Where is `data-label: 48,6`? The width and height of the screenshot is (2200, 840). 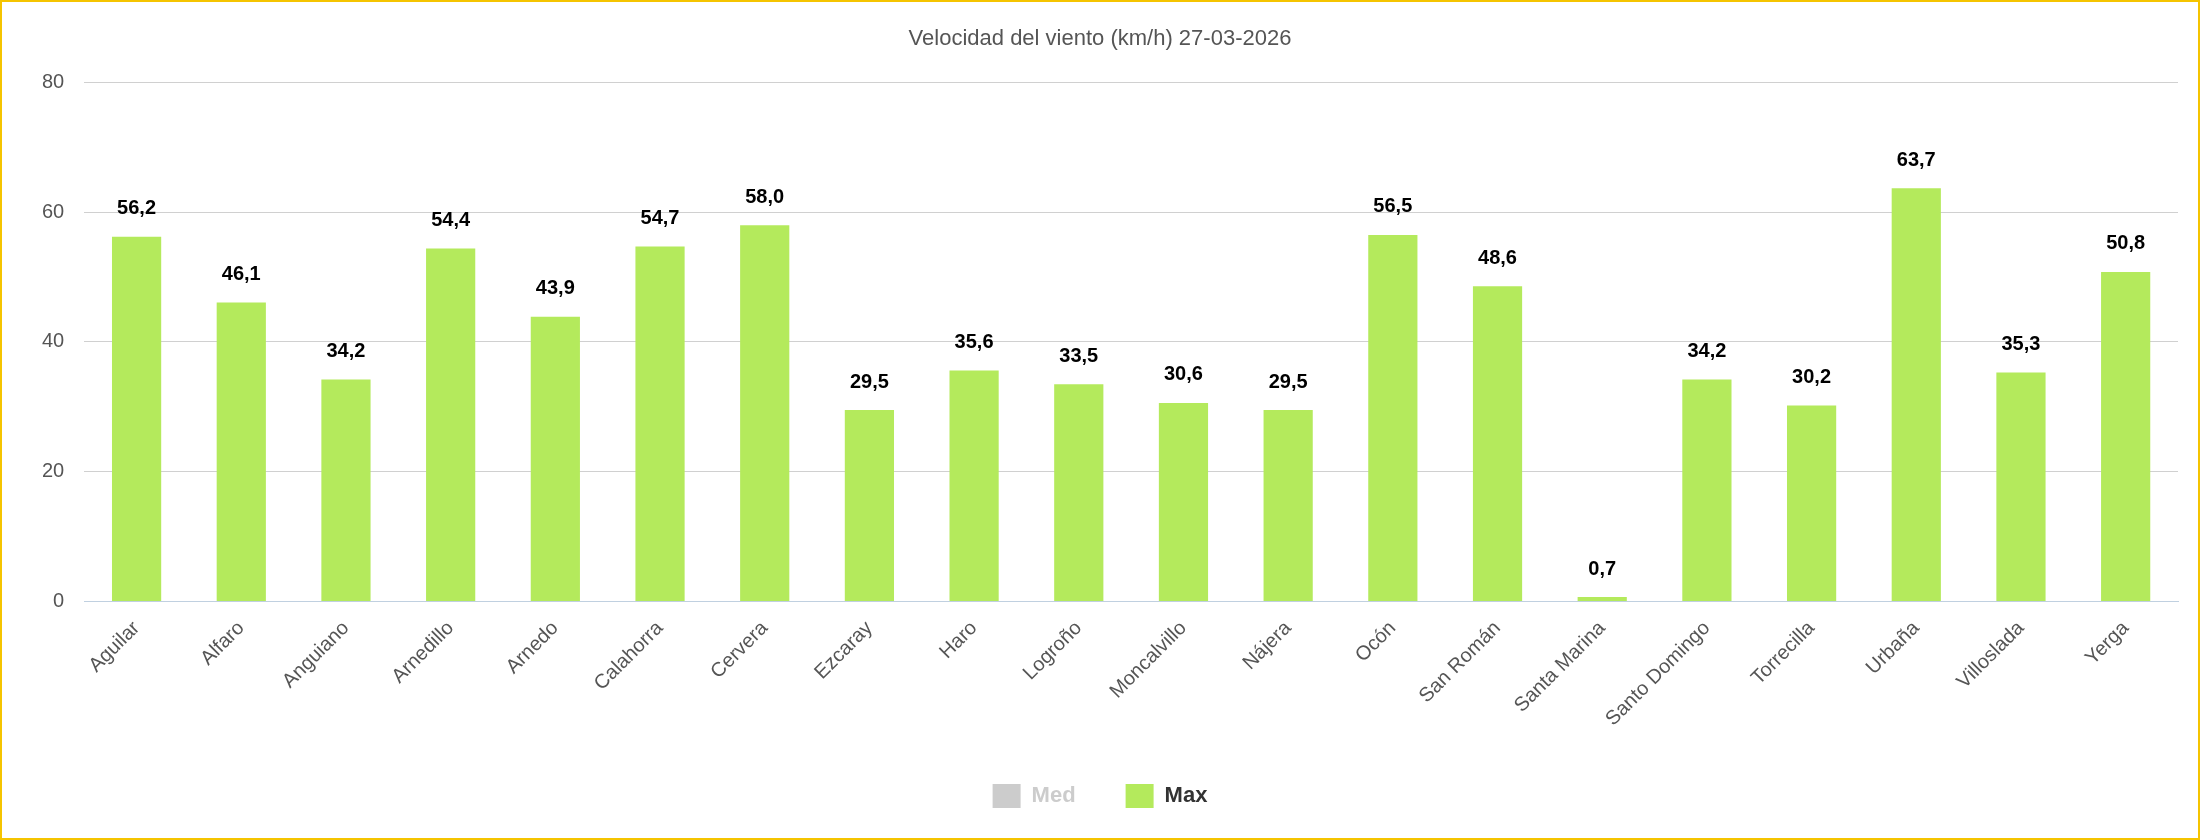 data-label: 48,6 is located at coordinates (1497, 256).